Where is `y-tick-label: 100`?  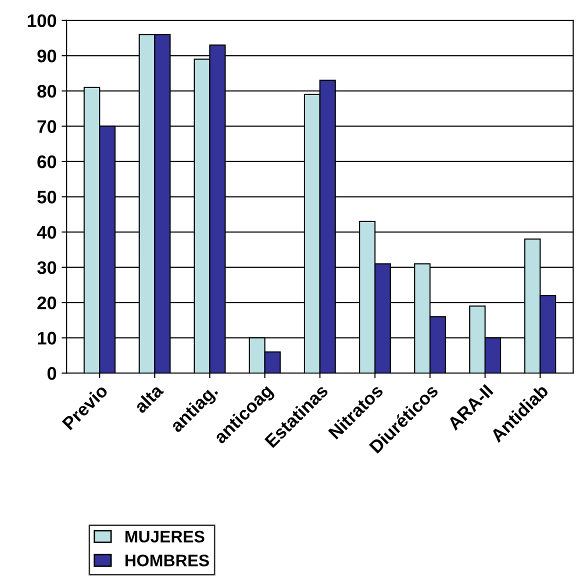 y-tick-label: 100 is located at coordinates (42, 21).